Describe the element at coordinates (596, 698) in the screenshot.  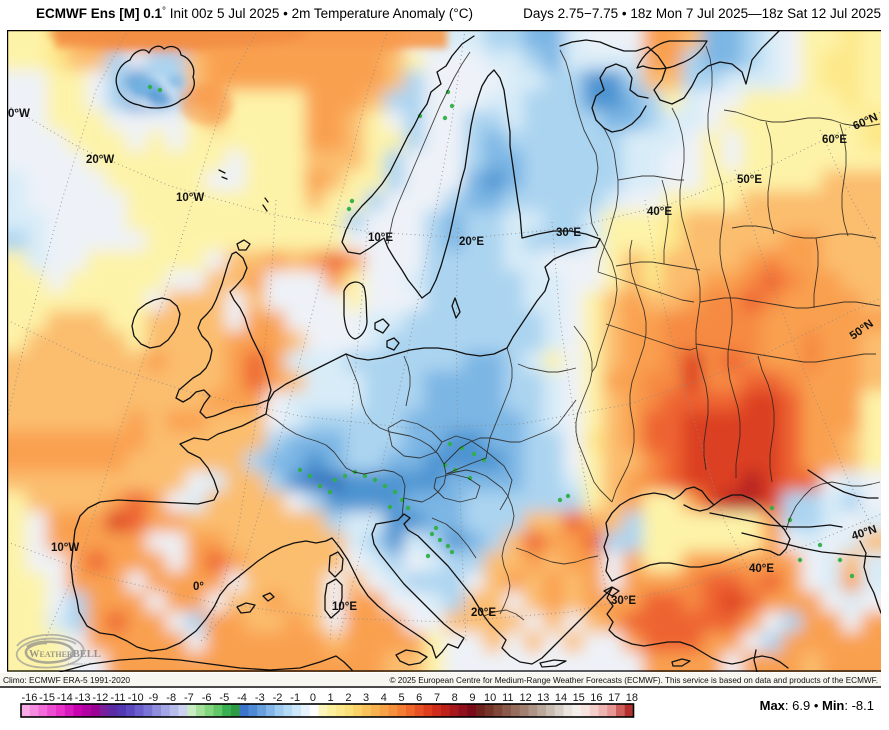
I see `svg-text: 16` at that location.